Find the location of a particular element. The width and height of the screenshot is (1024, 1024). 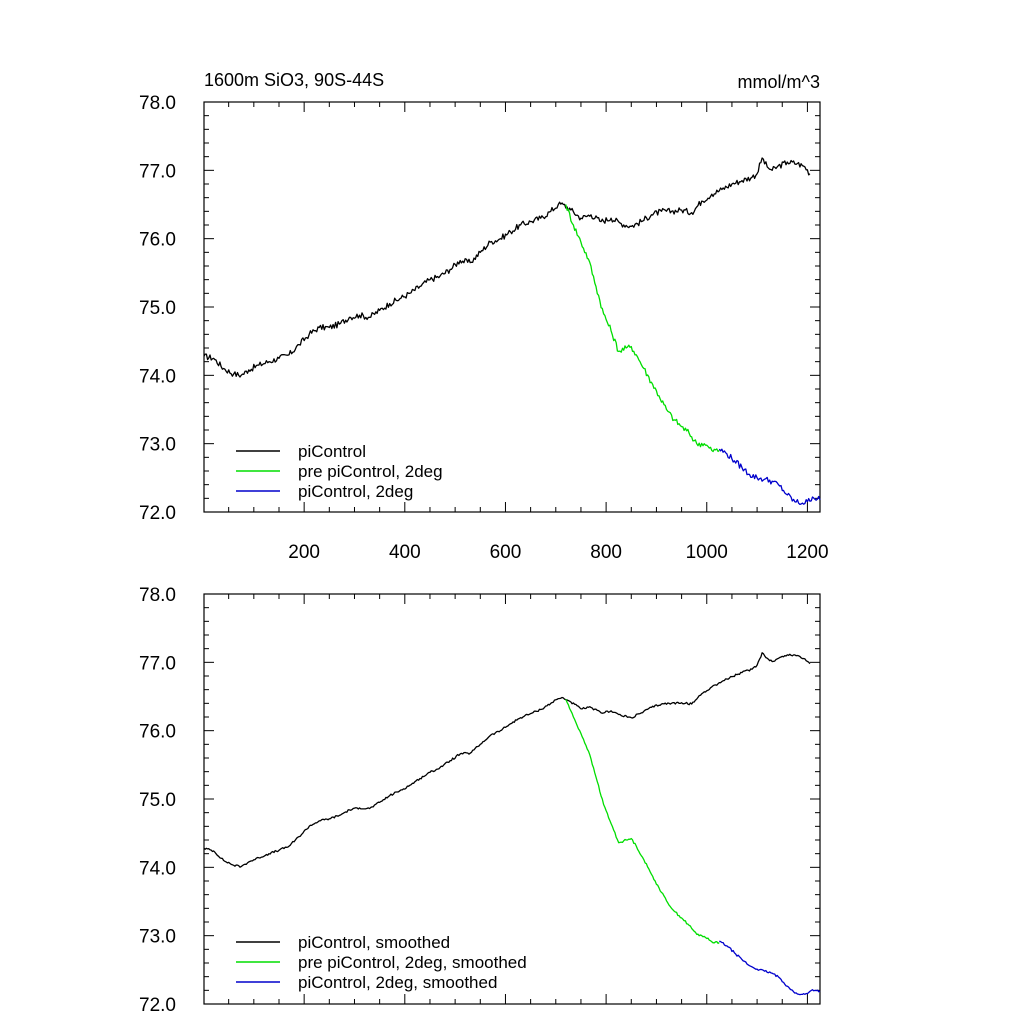

x-tick-label: 1200 is located at coordinates (807, 552).